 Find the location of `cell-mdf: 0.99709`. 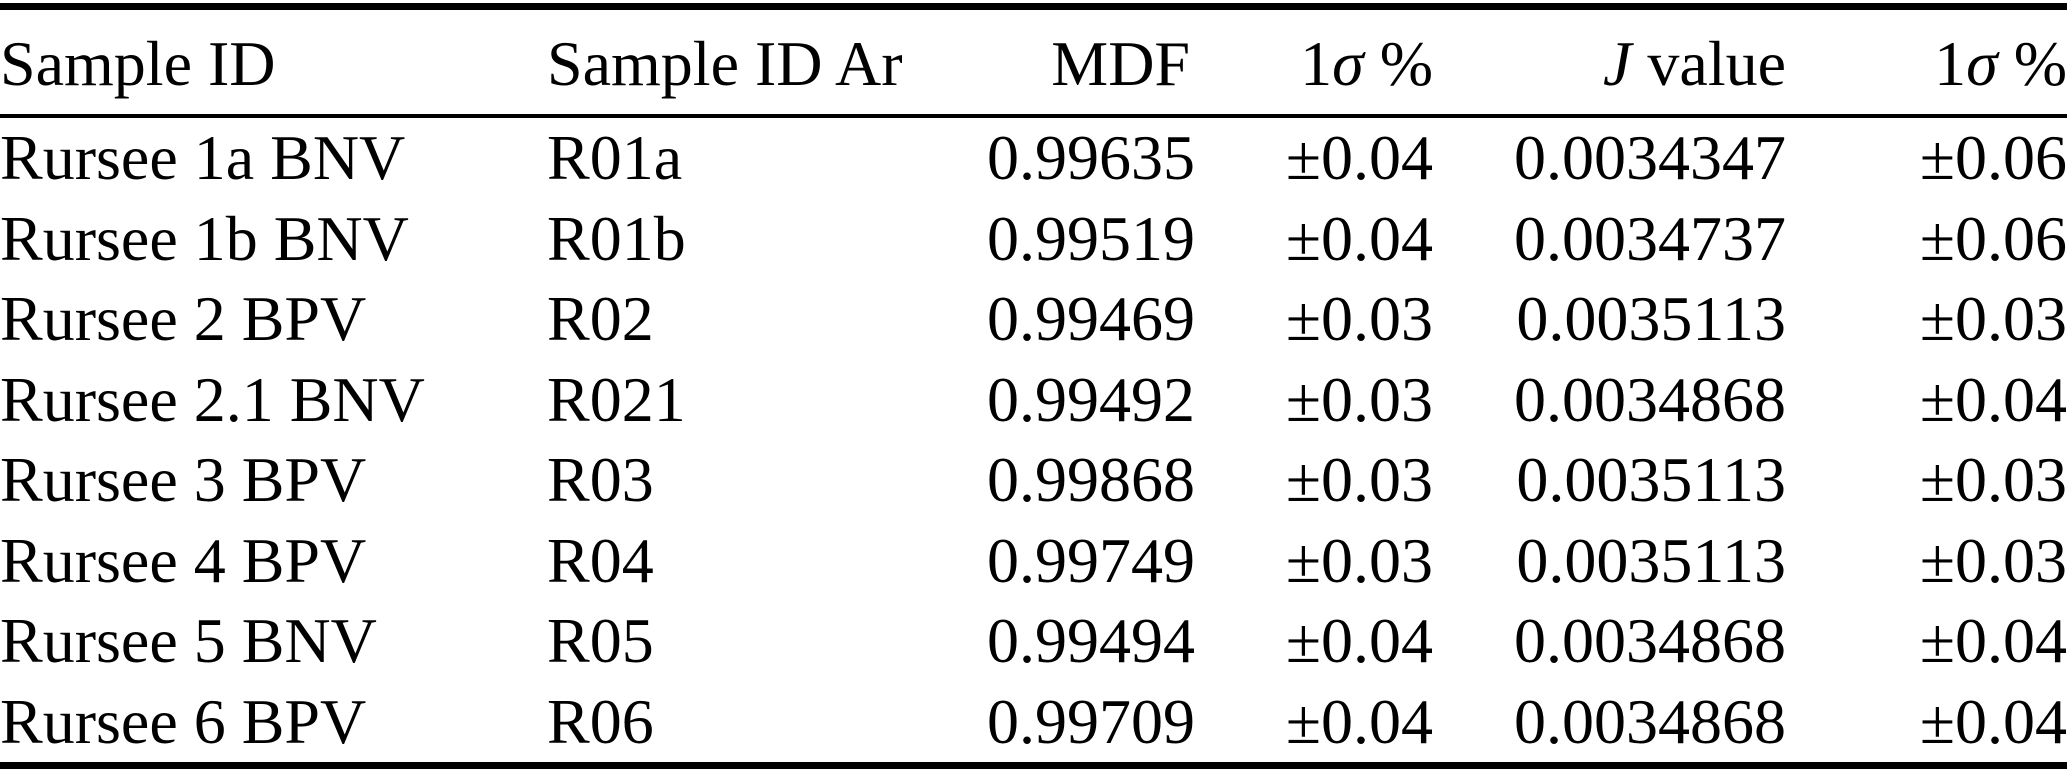

cell-mdf: 0.99709 is located at coordinates (1091, 721).